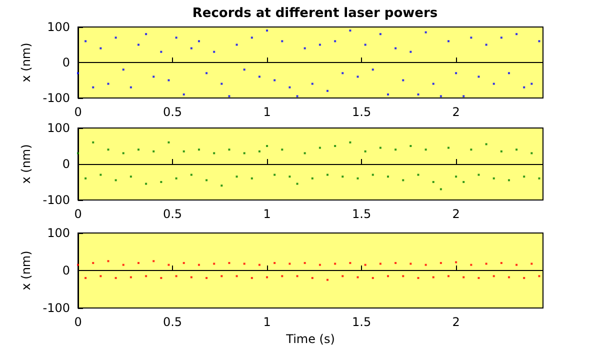 The image size is (600, 350). What do you see at coordinates (310, 339) in the screenshot?
I see `x-axis-title: Time (s)` at bounding box center [310, 339].